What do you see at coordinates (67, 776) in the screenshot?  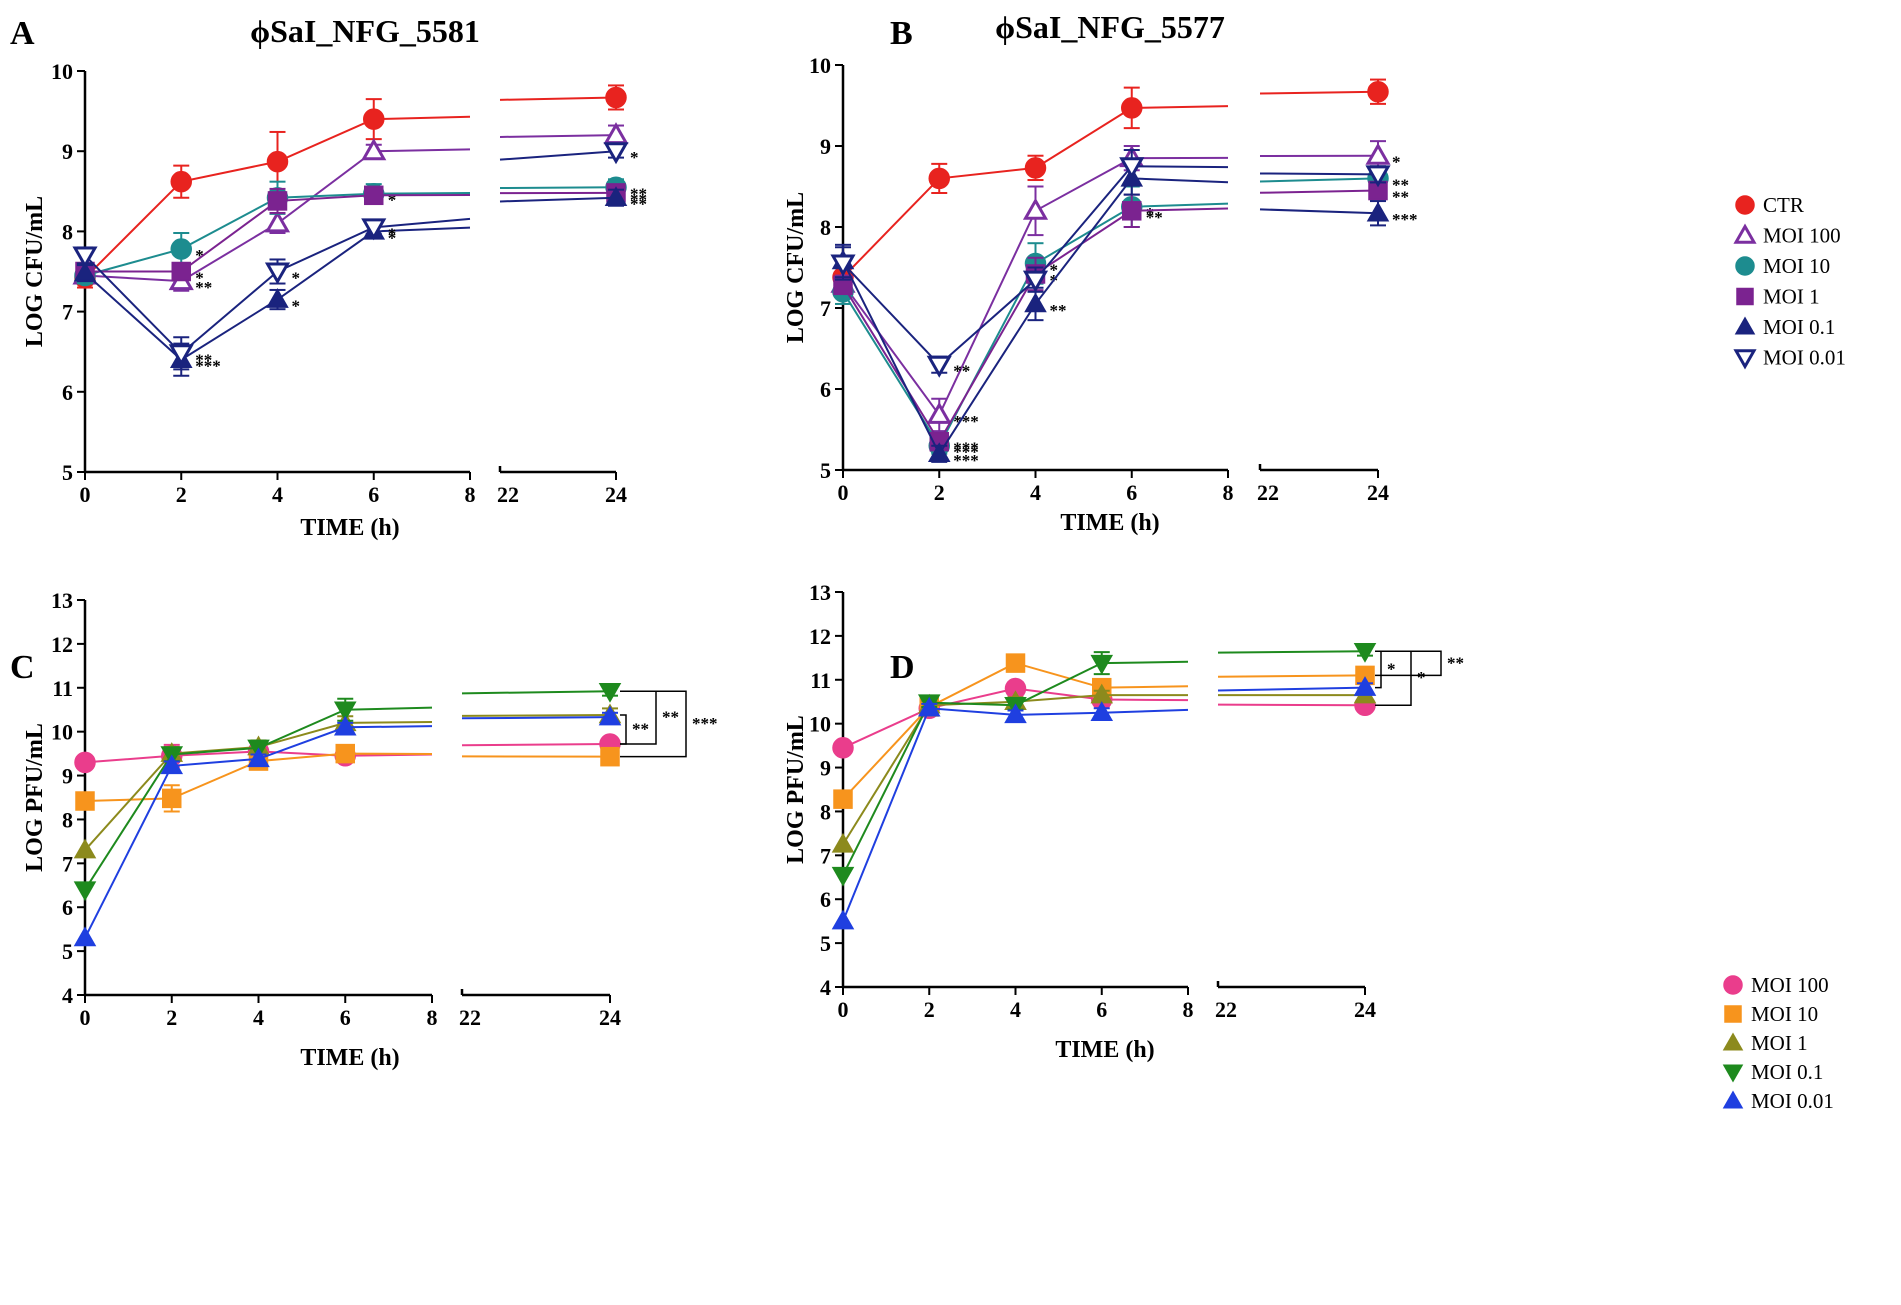 I see `y-tick-label-c: 9` at bounding box center [67, 776].